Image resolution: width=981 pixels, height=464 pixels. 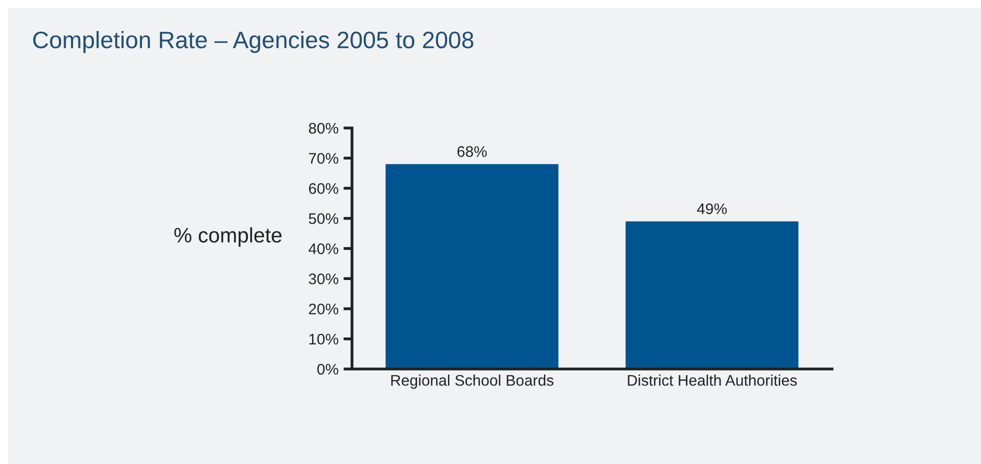 What do you see at coordinates (323, 158) in the screenshot?
I see `y-tick-label: 70%` at bounding box center [323, 158].